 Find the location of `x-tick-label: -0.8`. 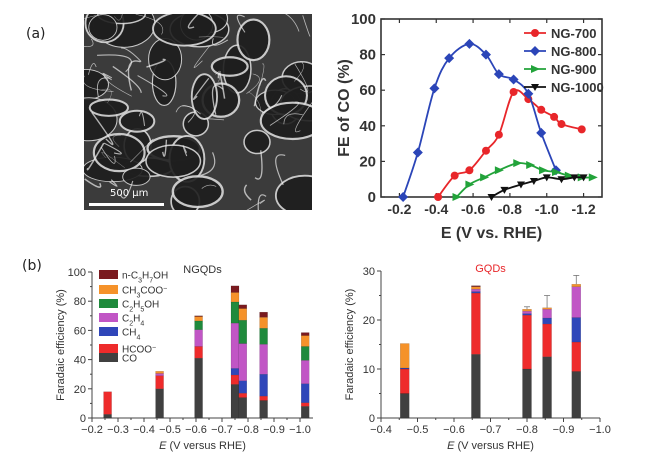

x-tick-label: -0.8 is located at coordinates (510, 209).